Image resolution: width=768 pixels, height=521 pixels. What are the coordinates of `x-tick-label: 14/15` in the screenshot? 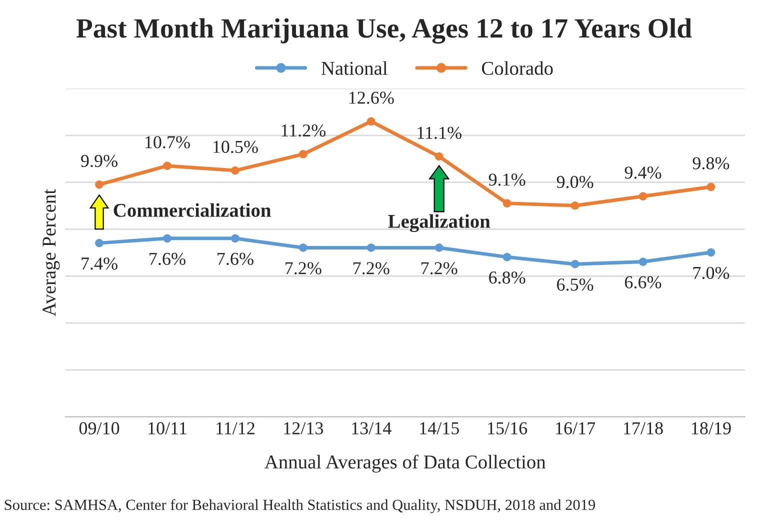 It's located at (439, 428).